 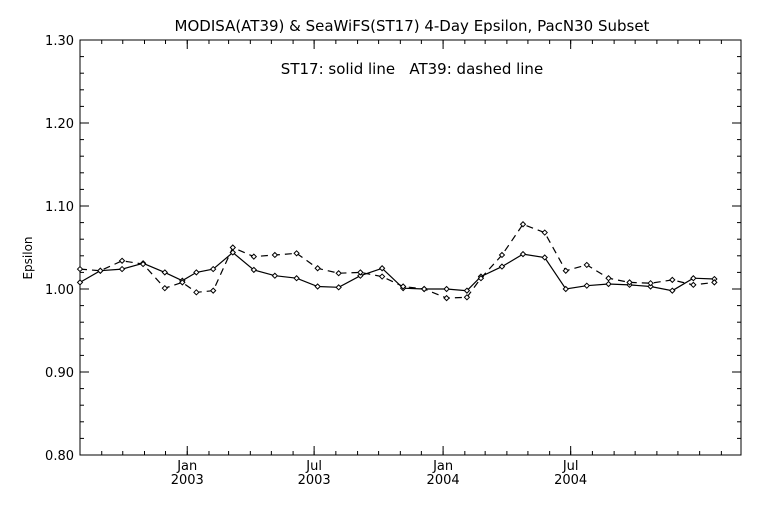 What do you see at coordinates (412, 69) in the screenshot?
I see `chart-annotation: ST17: solid line AT39: dashed line` at bounding box center [412, 69].